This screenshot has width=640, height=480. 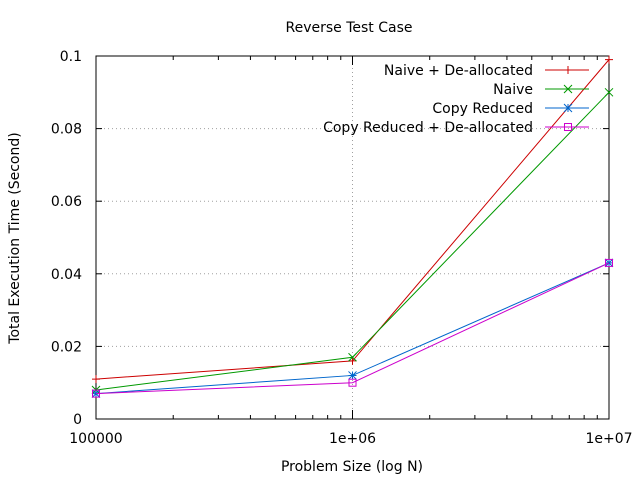 I want to click on y-tick-label: 0, so click(x=77, y=420).